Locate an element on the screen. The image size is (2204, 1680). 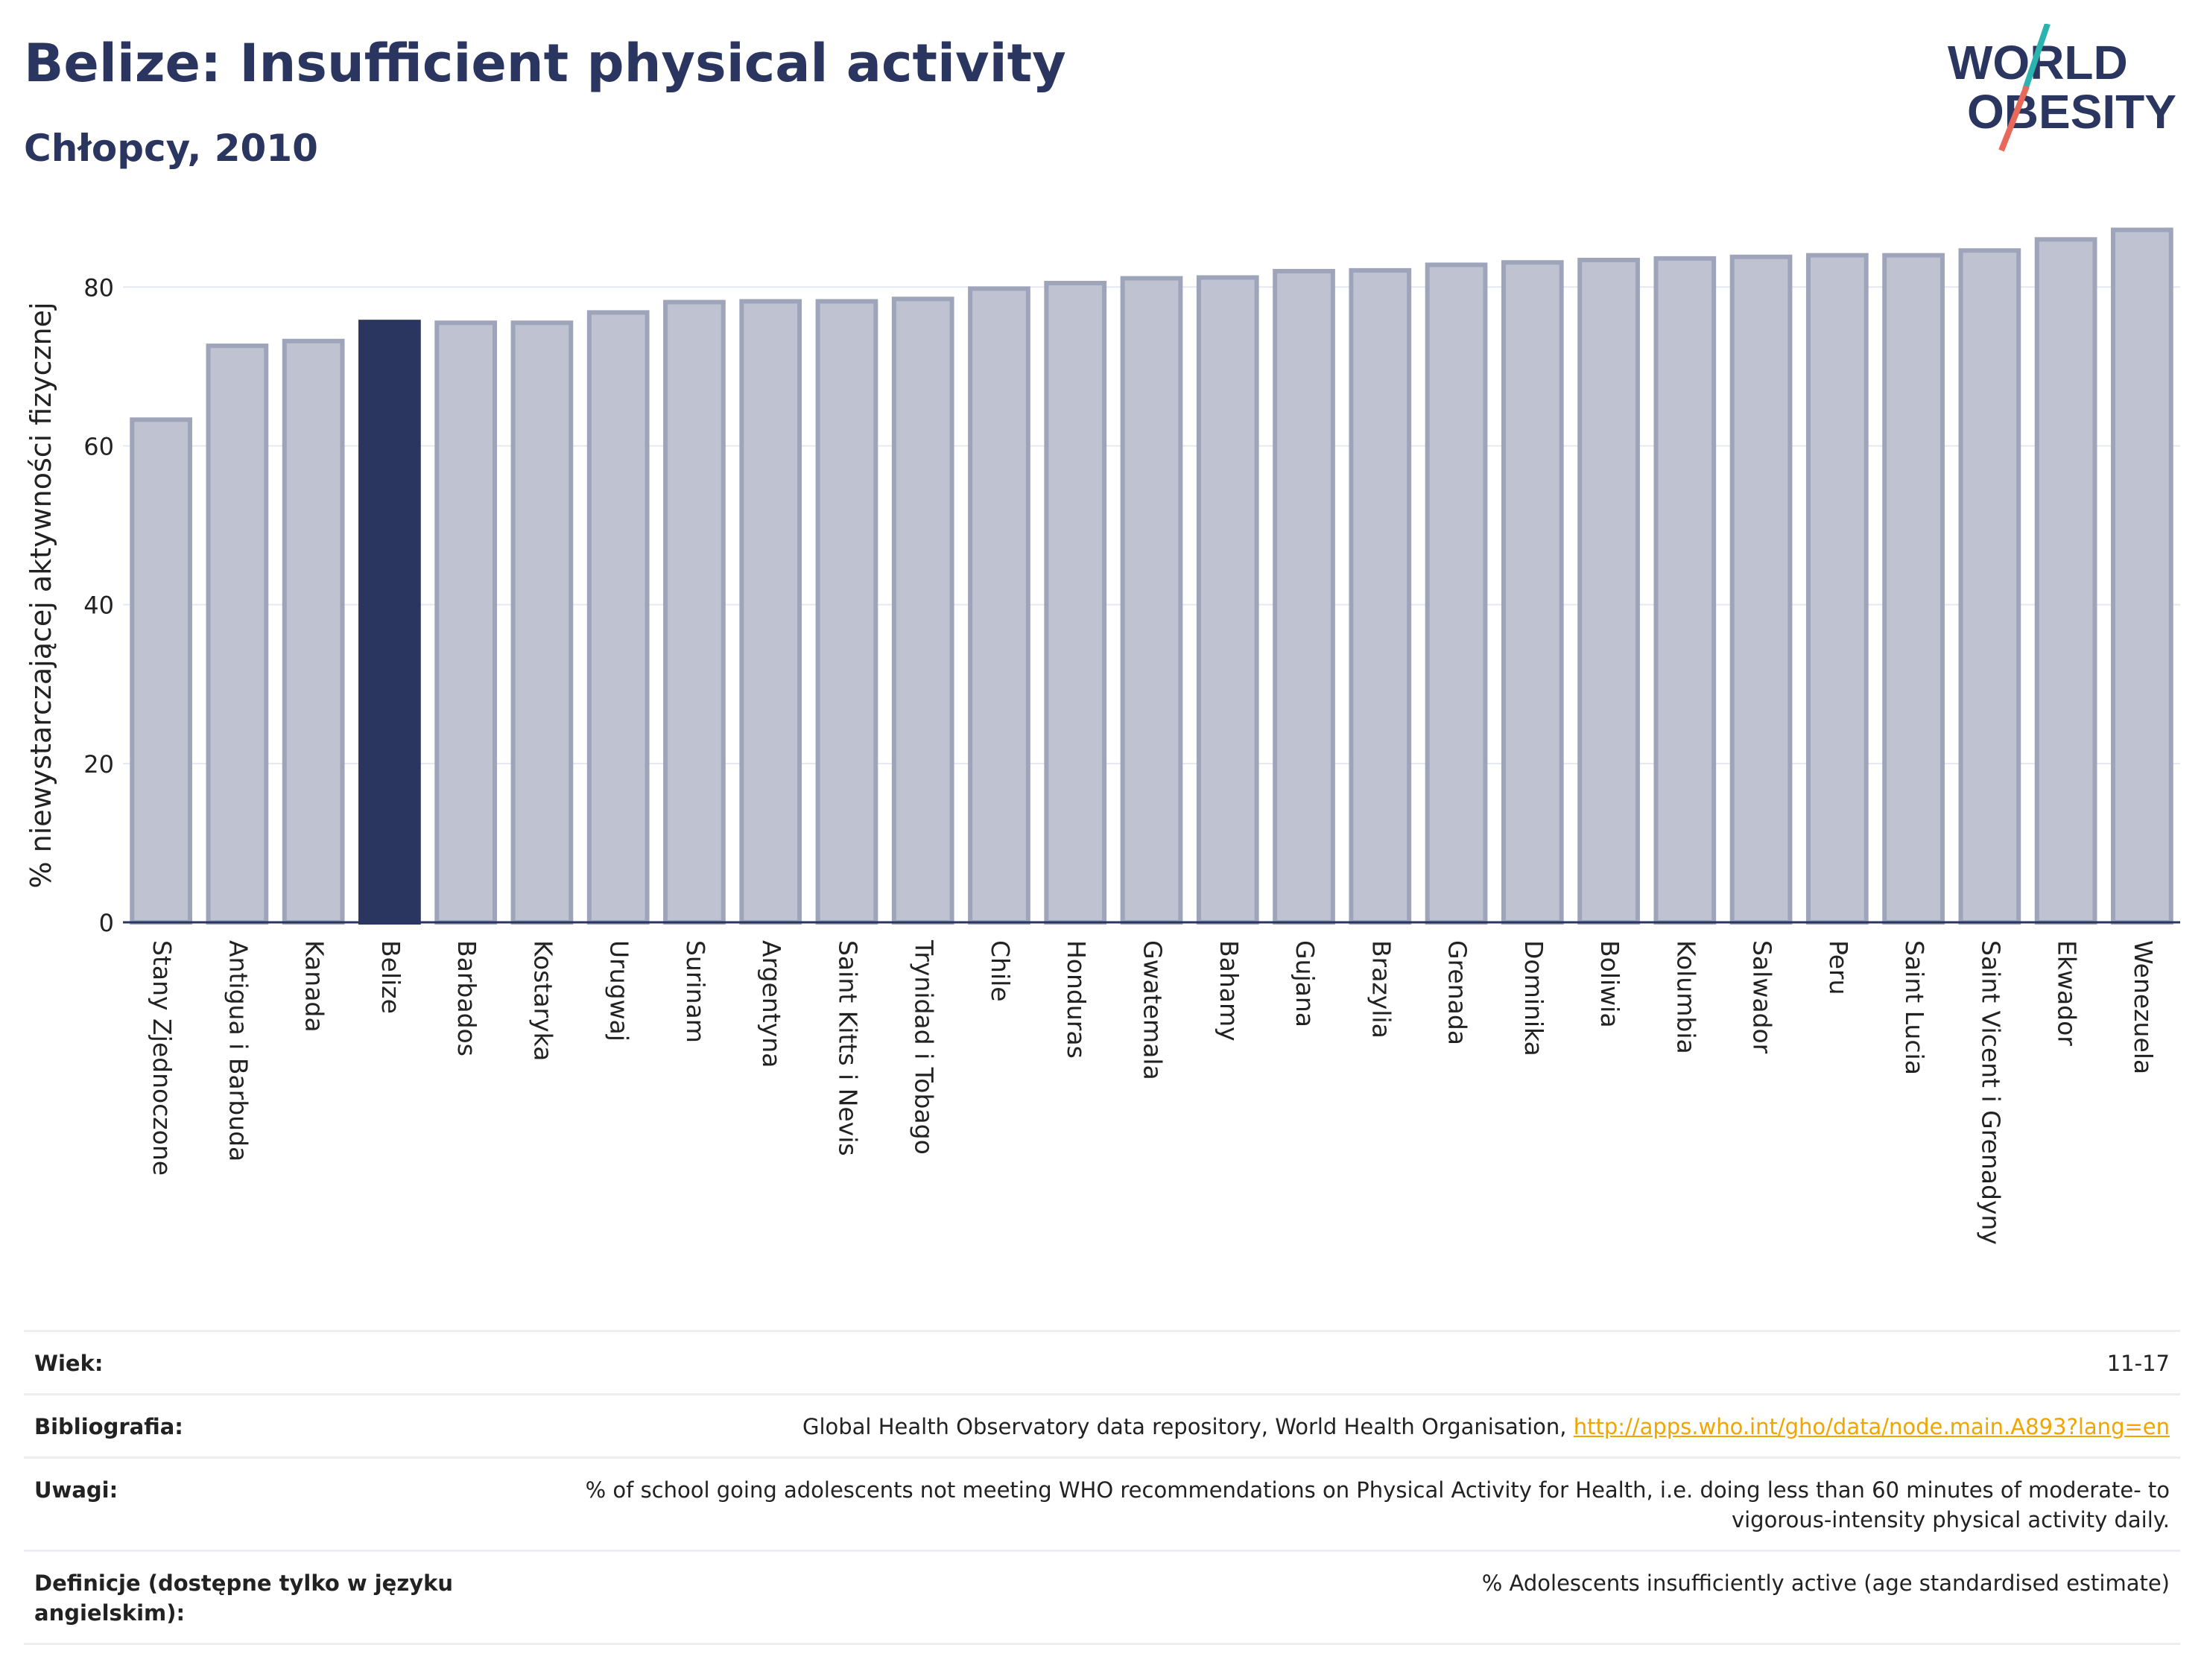
bar-saint-vicent-i-grenadyny is located at coordinates (1990, 586).